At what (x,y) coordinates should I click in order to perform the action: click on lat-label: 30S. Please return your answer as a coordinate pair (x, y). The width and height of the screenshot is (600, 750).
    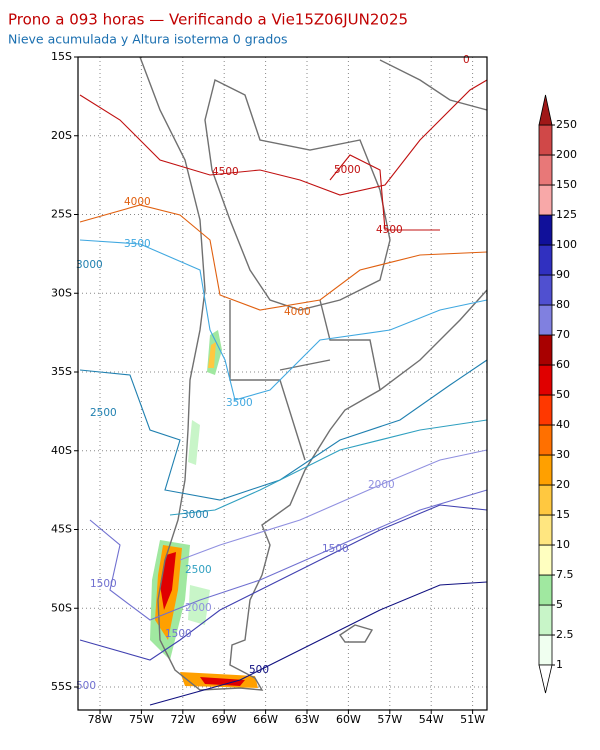
    Looking at the image, I should click on (61, 292).